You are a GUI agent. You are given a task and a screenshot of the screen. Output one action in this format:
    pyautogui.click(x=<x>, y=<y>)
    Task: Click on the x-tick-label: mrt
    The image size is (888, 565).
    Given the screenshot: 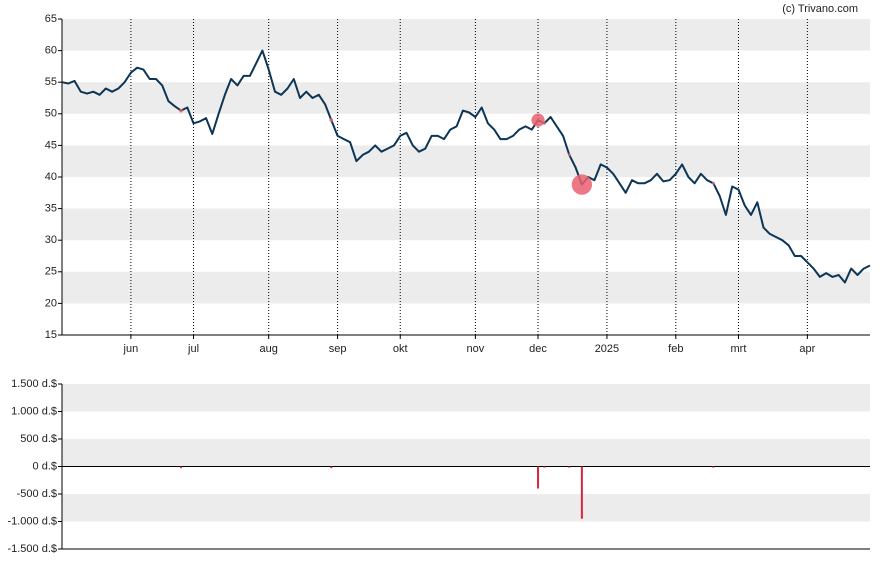 What is the action you would take?
    pyautogui.click(x=739, y=349)
    